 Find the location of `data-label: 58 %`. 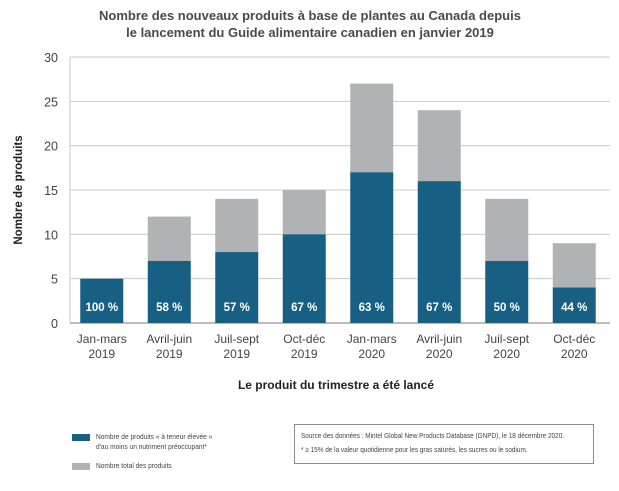

data-label: 58 % is located at coordinates (169, 308).